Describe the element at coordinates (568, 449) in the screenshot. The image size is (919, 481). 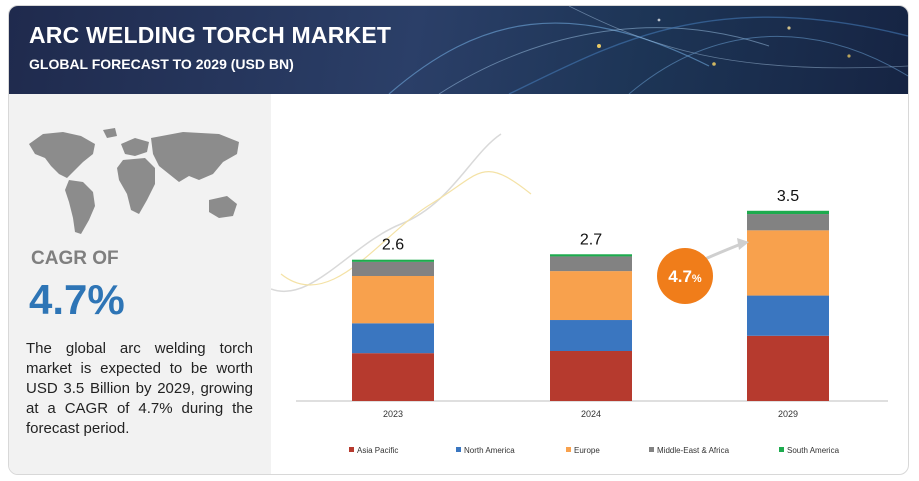
I see `legend-swatch-europe` at that location.